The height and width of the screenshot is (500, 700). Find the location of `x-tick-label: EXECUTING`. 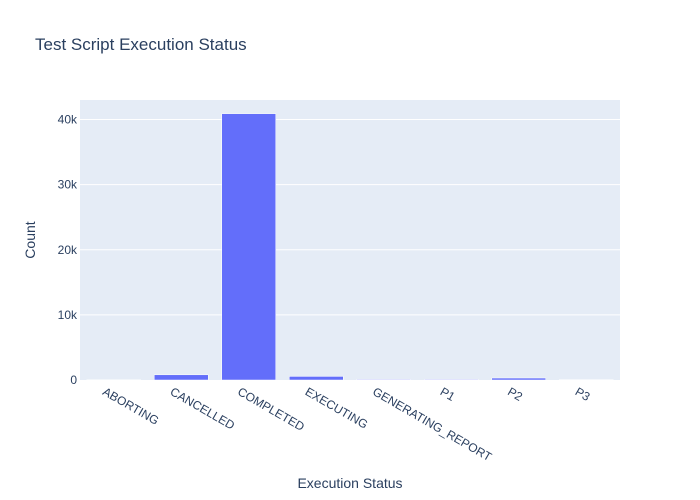

x-tick-label: EXECUTING is located at coordinates (337, 407).